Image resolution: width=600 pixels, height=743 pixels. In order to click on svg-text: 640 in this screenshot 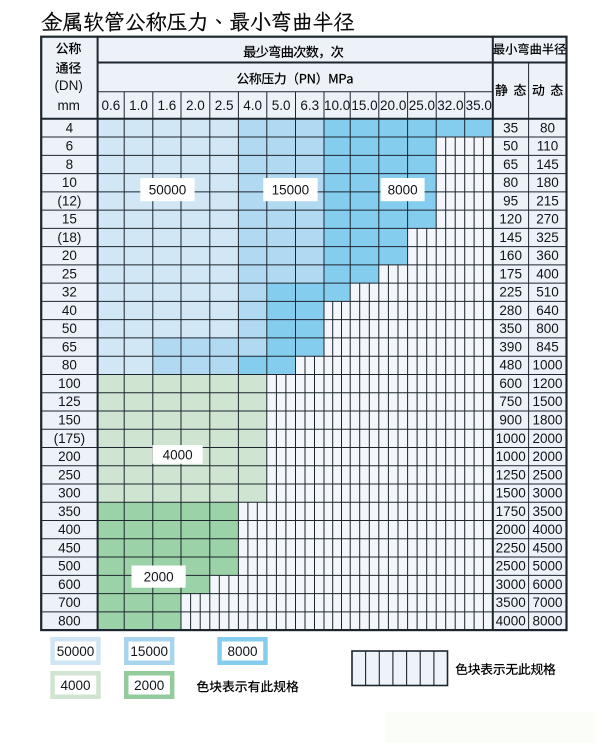, I will do `click(547, 310)`.